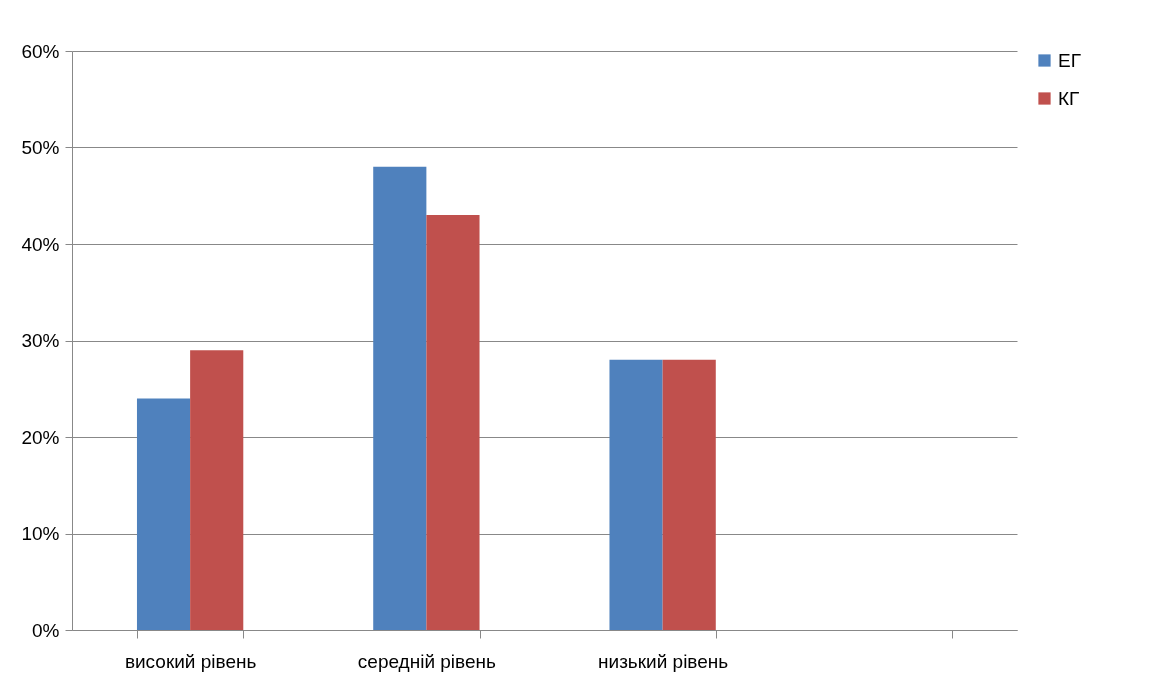  I want to click on y-tick-label: 0%, so click(46, 630).